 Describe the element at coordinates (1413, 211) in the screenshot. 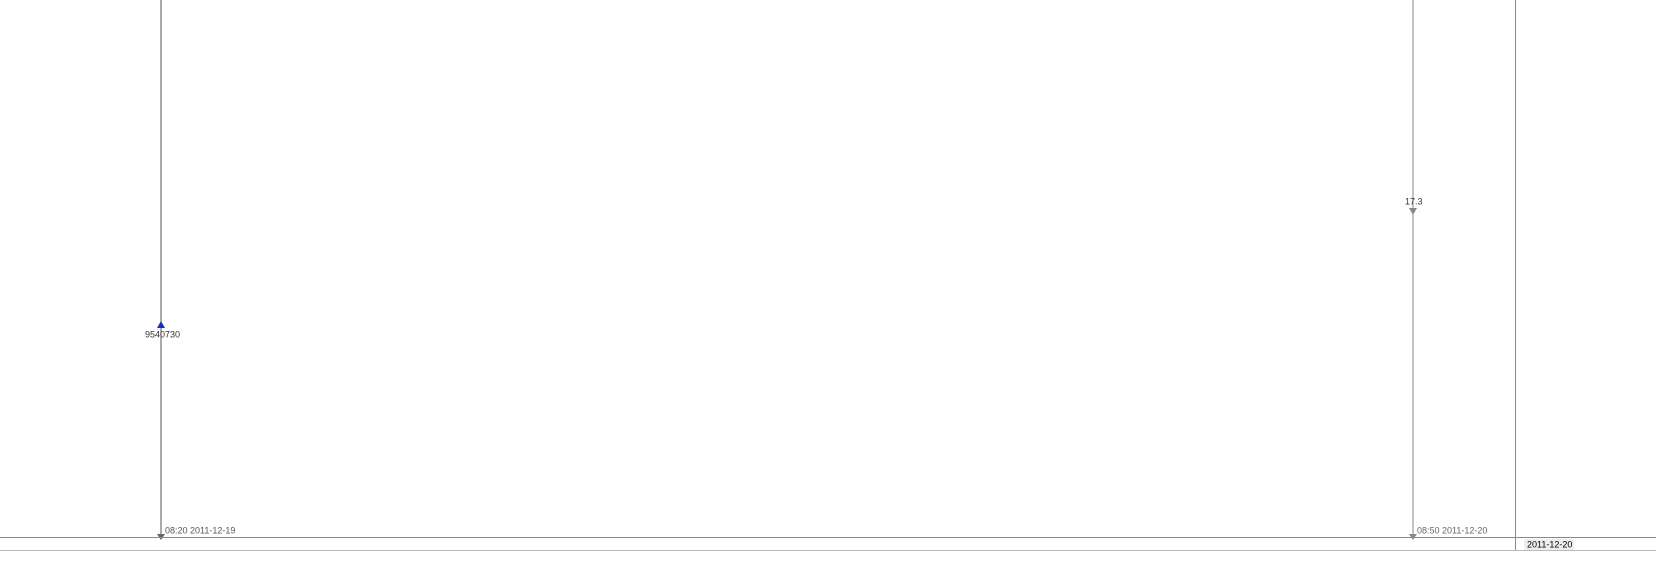

I see `exit-arrow` at that location.